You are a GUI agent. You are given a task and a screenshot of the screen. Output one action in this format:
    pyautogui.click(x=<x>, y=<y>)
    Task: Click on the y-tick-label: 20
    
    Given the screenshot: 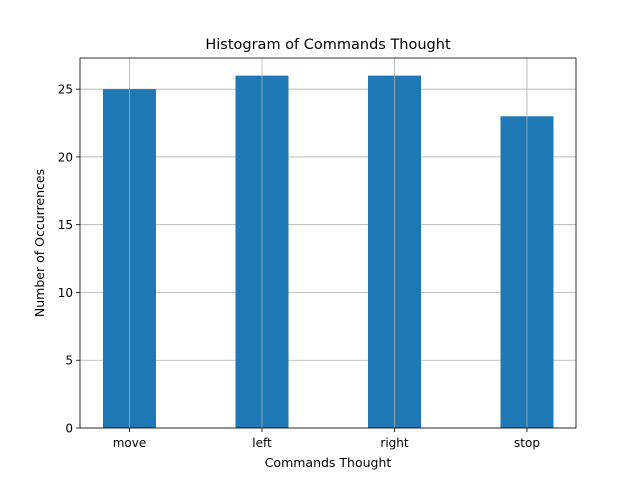 What is the action you would take?
    pyautogui.click(x=65, y=157)
    